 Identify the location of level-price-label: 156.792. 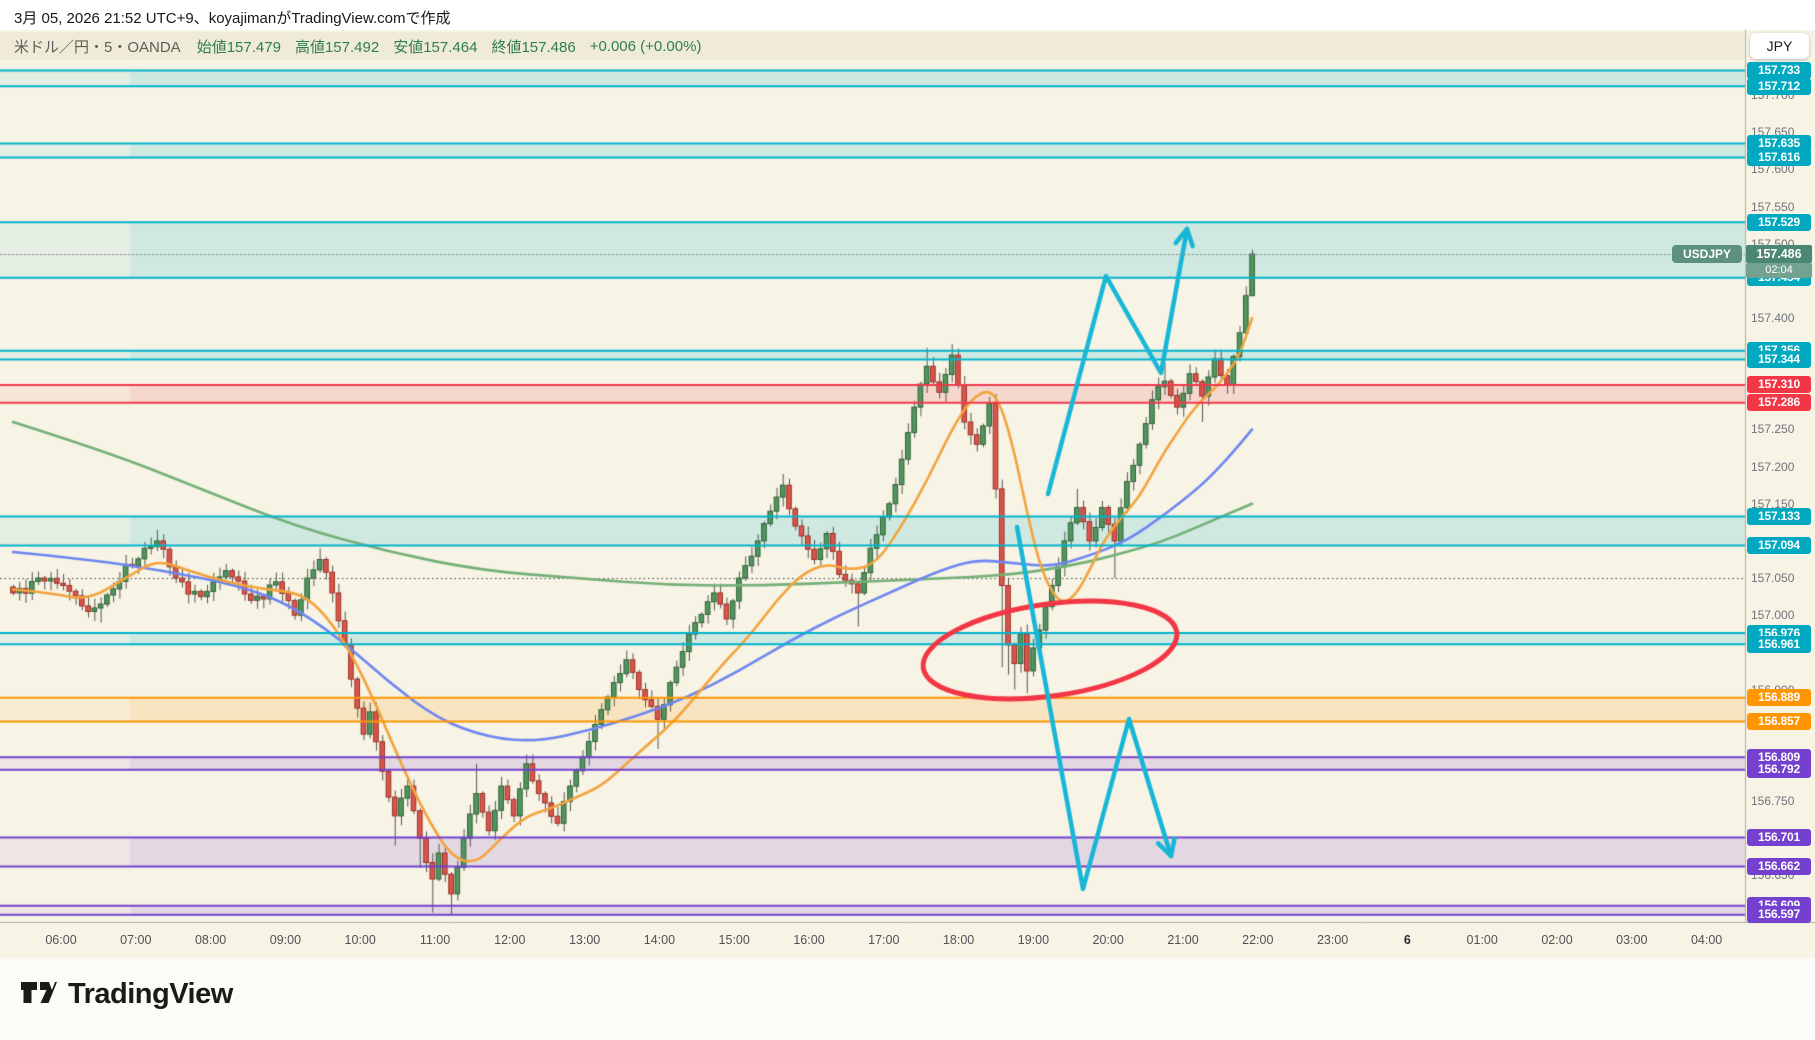
(1779, 770).